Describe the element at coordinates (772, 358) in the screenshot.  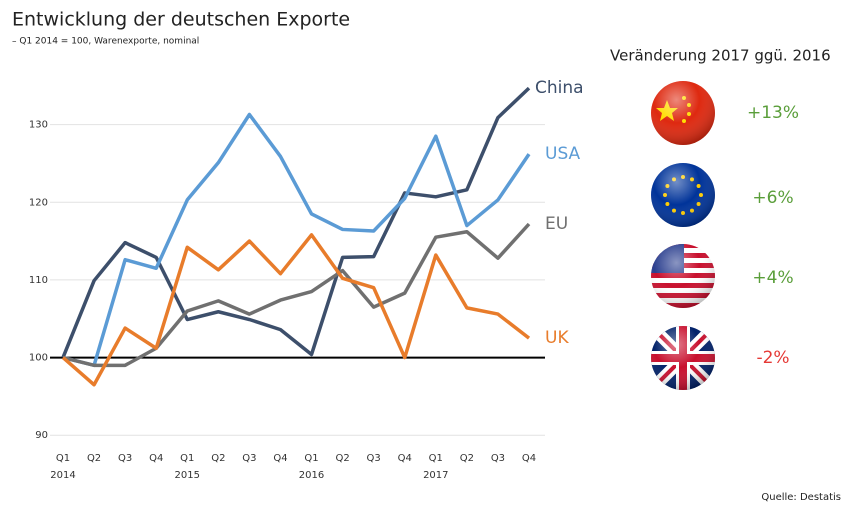
I see `change-value: -2%` at that location.